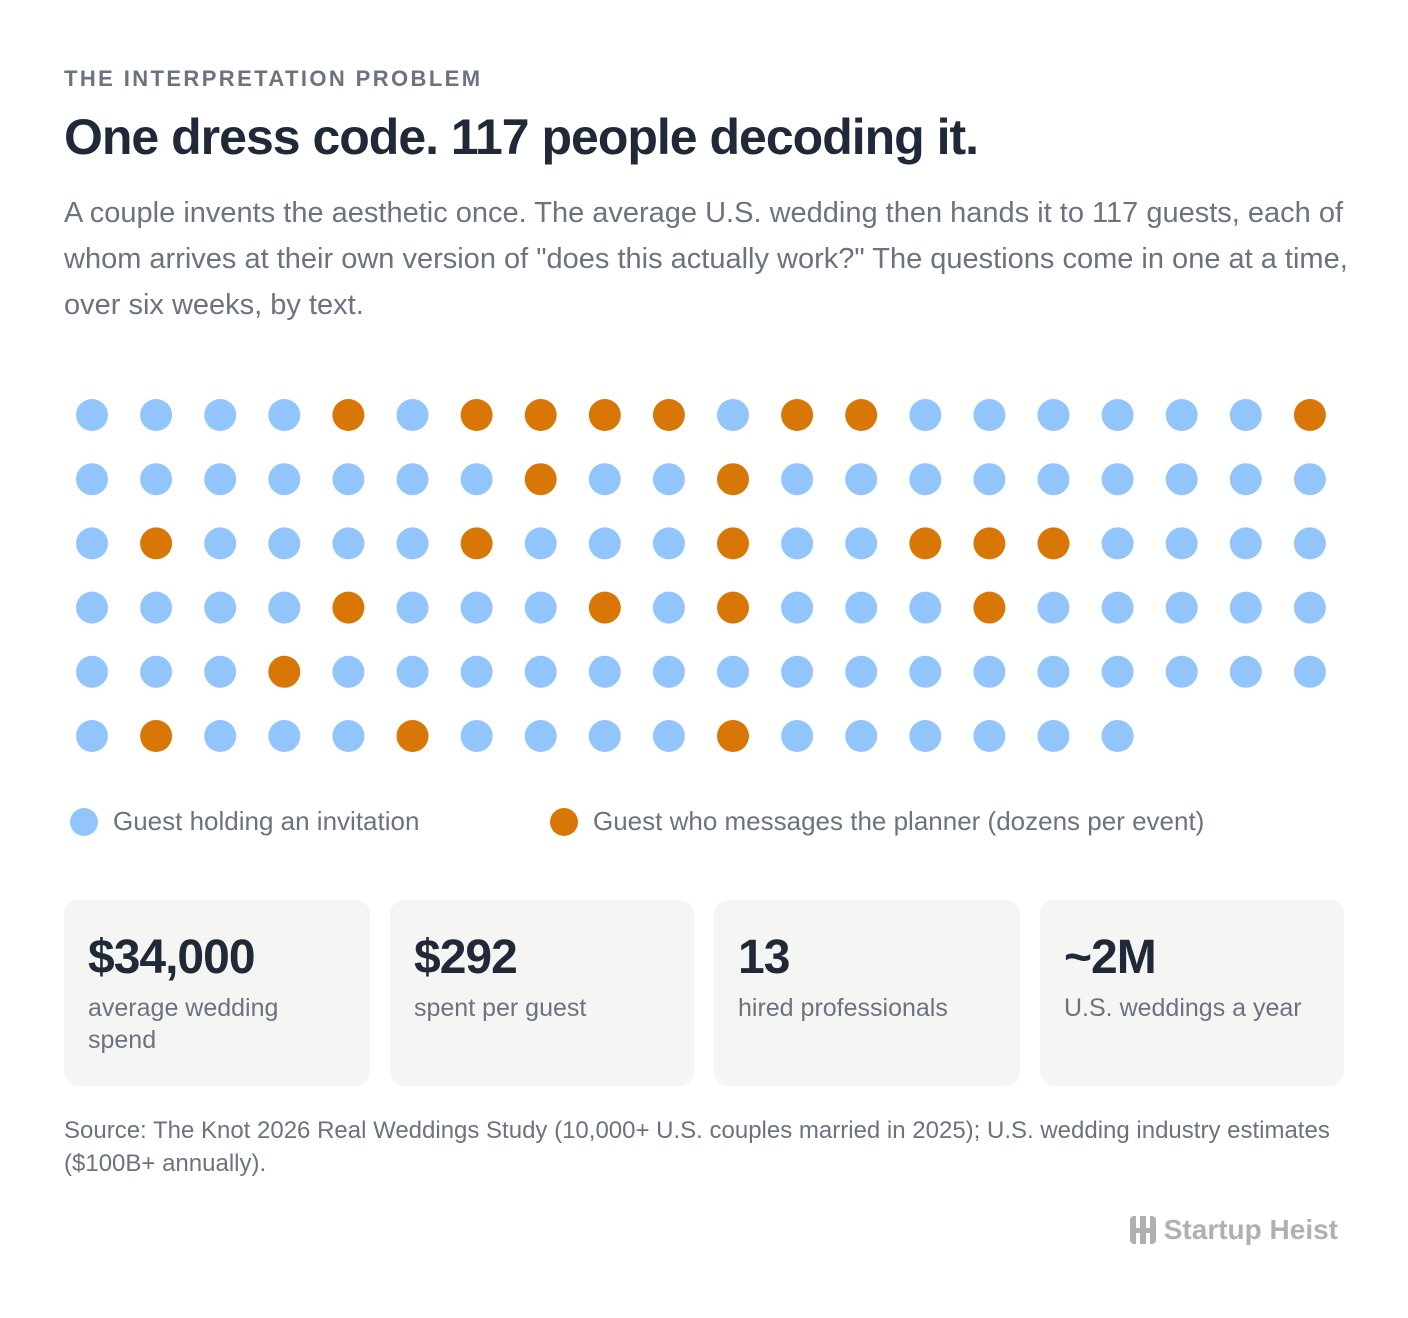 This screenshot has width=1408, height=1318. I want to click on eyebrow: THE INTERPRETATION PROBLEM, so click(273, 78).